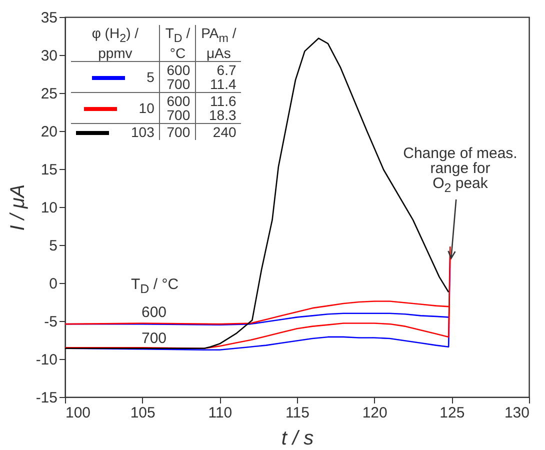 This screenshot has width=545, height=450. Describe the element at coordinates (298, 413) in the screenshot. I see `x-tick-label: 115` at that location.